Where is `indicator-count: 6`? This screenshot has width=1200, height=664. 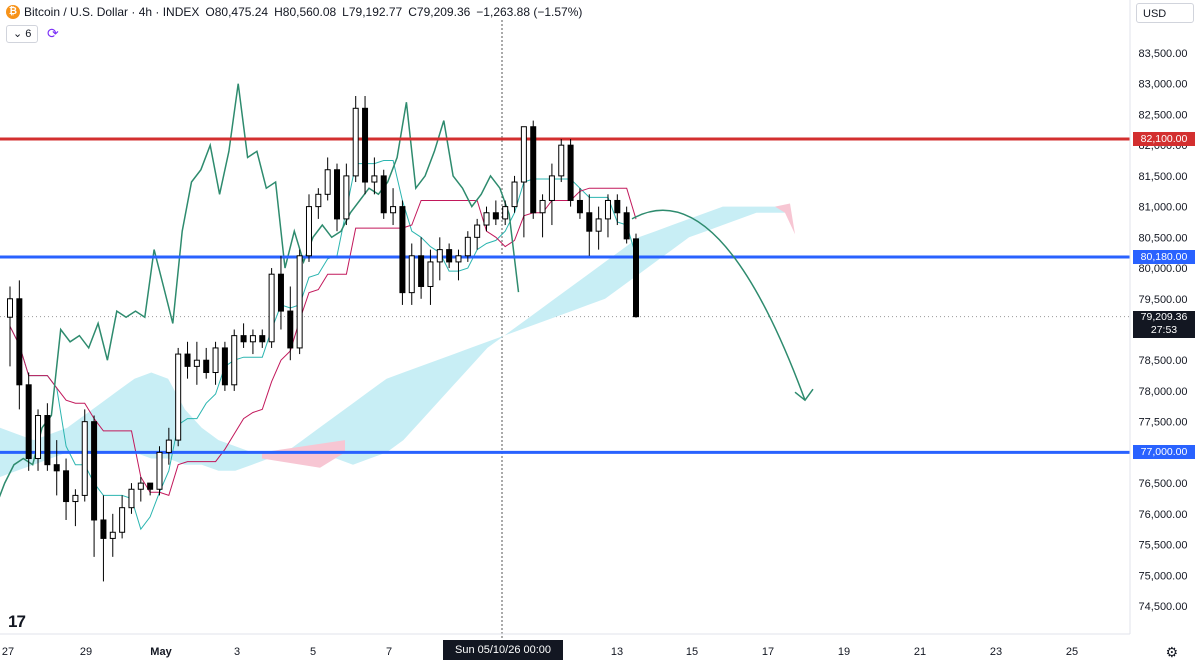 indicator-count: 6 is located at coordinates (28, 34).